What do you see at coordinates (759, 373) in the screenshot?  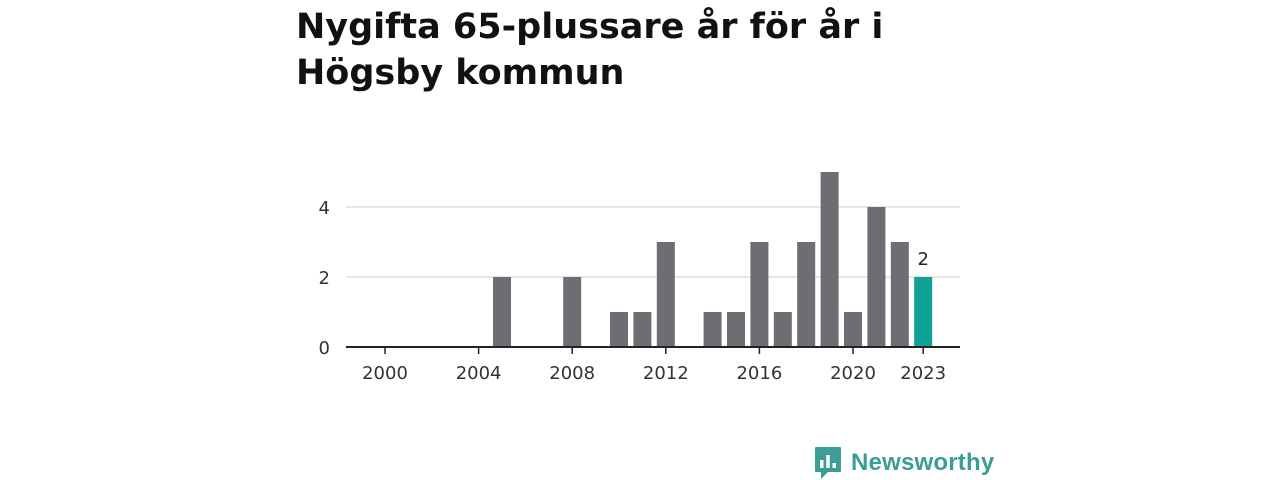 I see `x-tick-label: 2016` at bounding box center [759, 373].